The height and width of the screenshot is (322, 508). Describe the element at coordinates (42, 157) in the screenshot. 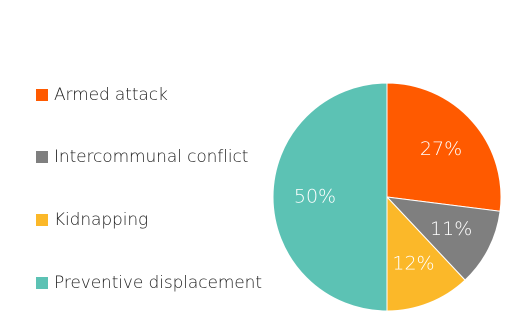

I see `legend-swatch-intercommunal-conflict` at that location.